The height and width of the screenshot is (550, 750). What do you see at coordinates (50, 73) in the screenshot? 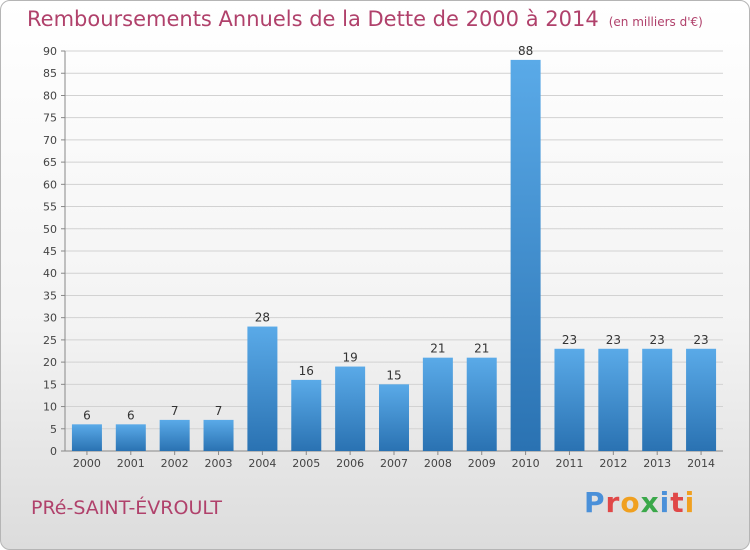
I see `y-tick-label: 85` at bounding box center [50, 73].